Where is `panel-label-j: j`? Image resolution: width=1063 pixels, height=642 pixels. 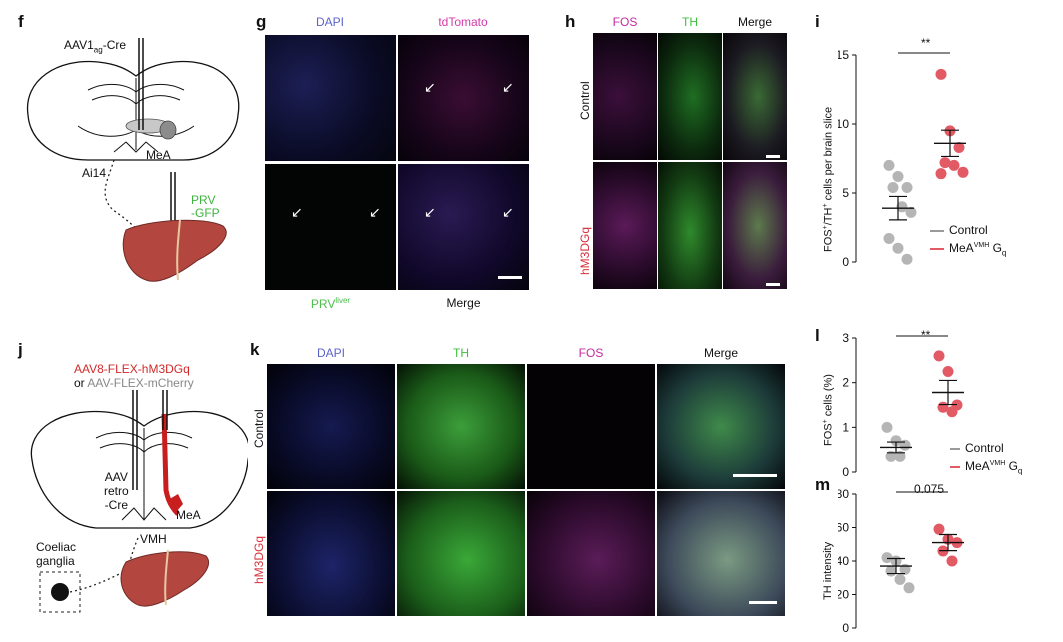 panel-label-j: j is located at coordinates (20, 349).